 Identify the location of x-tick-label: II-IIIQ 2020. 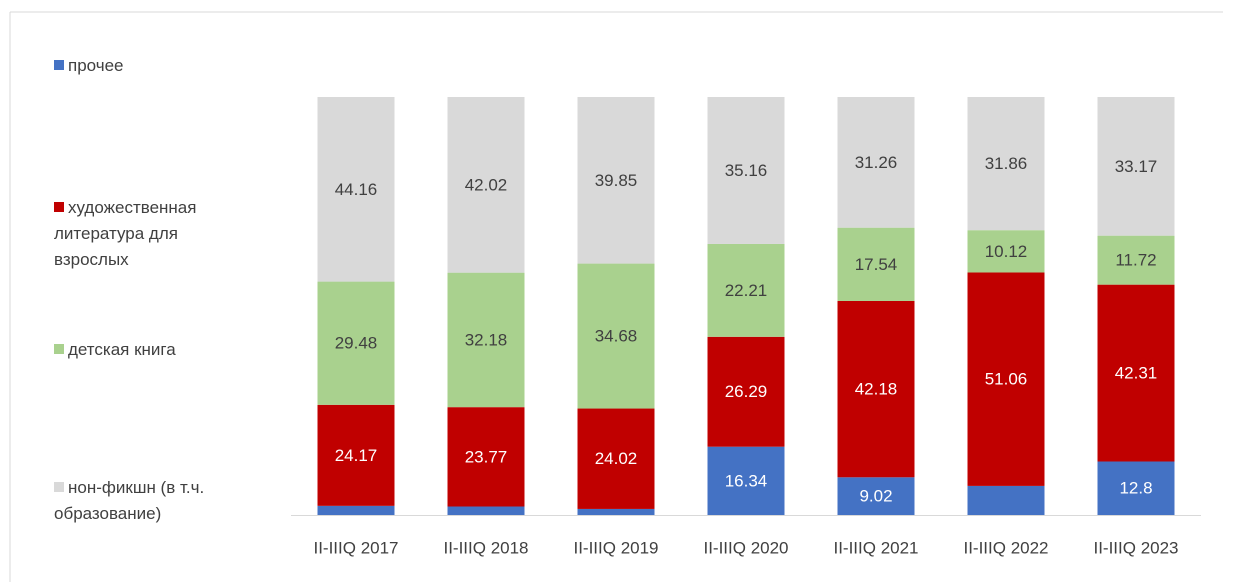
(745, 547).